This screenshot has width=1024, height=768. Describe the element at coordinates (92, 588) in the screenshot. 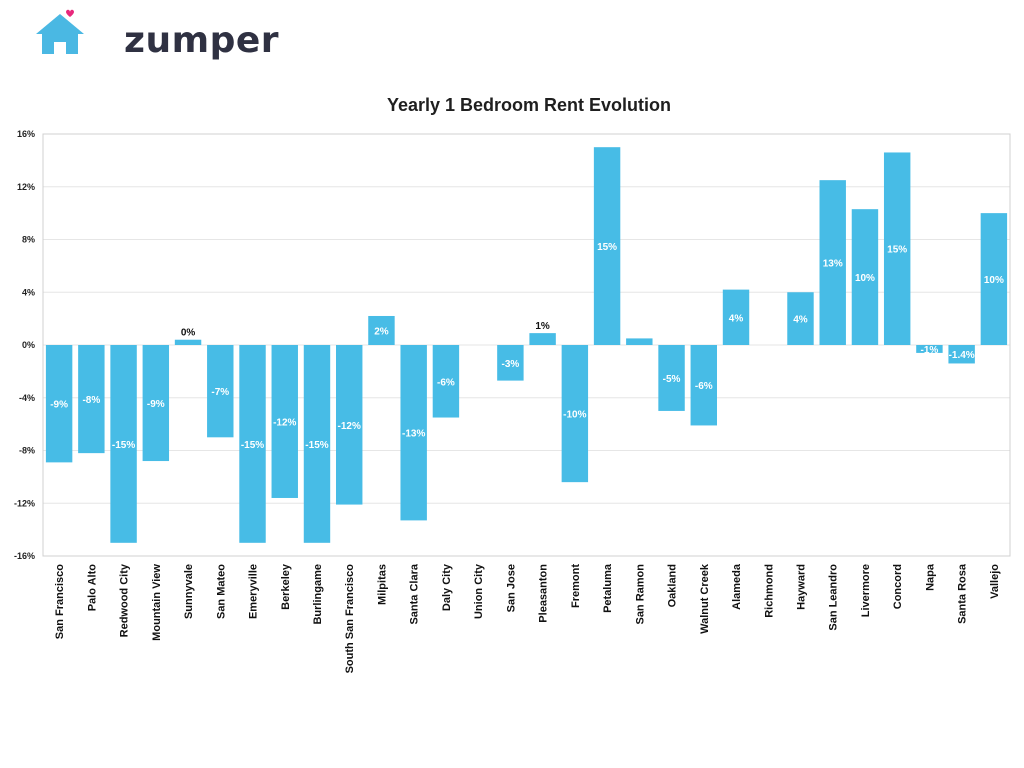

I see `x-tick-label: Palo Alto` at that location.